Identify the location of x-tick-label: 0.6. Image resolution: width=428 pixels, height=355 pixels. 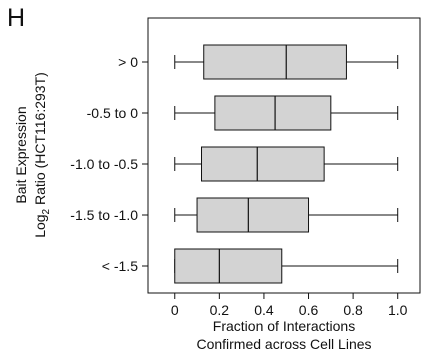
(309, 310).